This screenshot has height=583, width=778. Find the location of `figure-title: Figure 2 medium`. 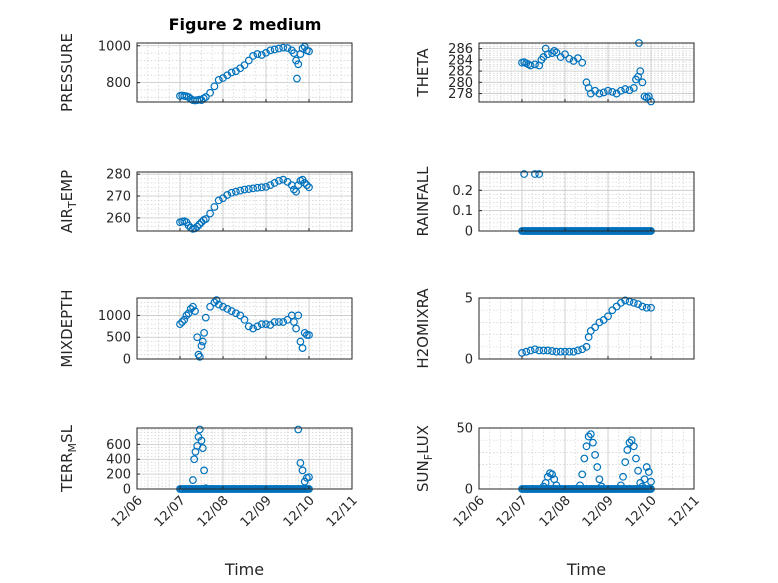

figure-title: Figure 2 medium is located at coordinates (245, 24).